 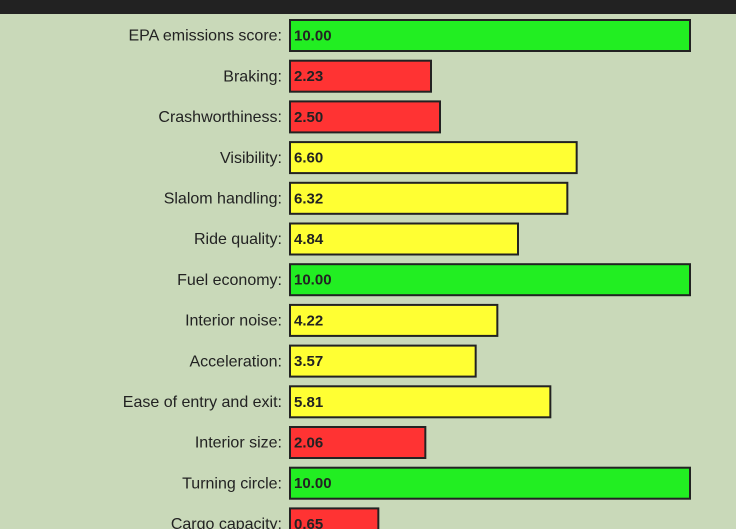 I want to click on category-label: Ease of entry and exit:, so click(x=202, y=402).